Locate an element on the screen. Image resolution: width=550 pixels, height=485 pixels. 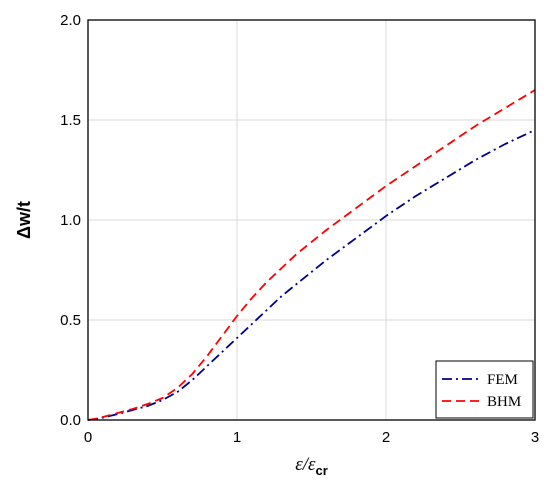
x-tick-label: 3 is located at coordinates (535, 437).